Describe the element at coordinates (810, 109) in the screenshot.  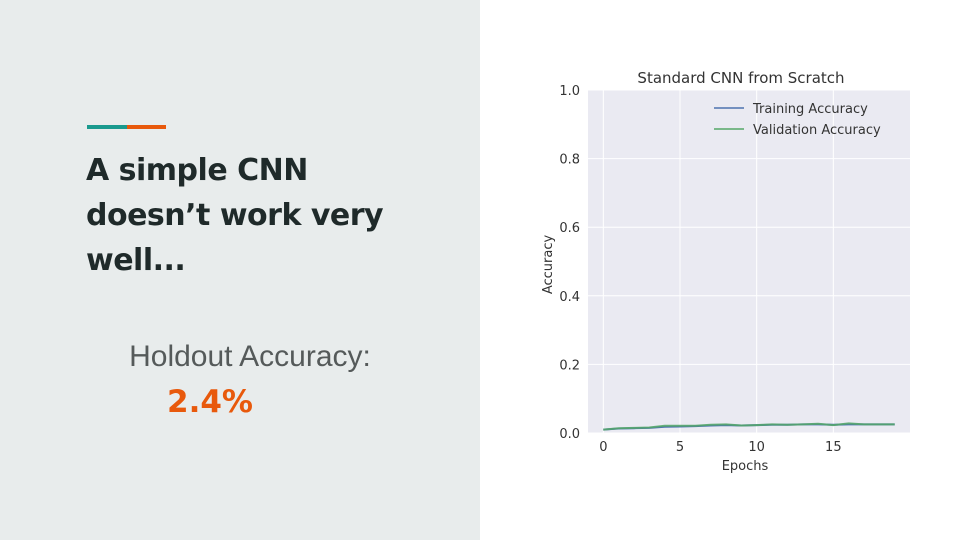
I see `legend-label: Training Accuracy` at that location.